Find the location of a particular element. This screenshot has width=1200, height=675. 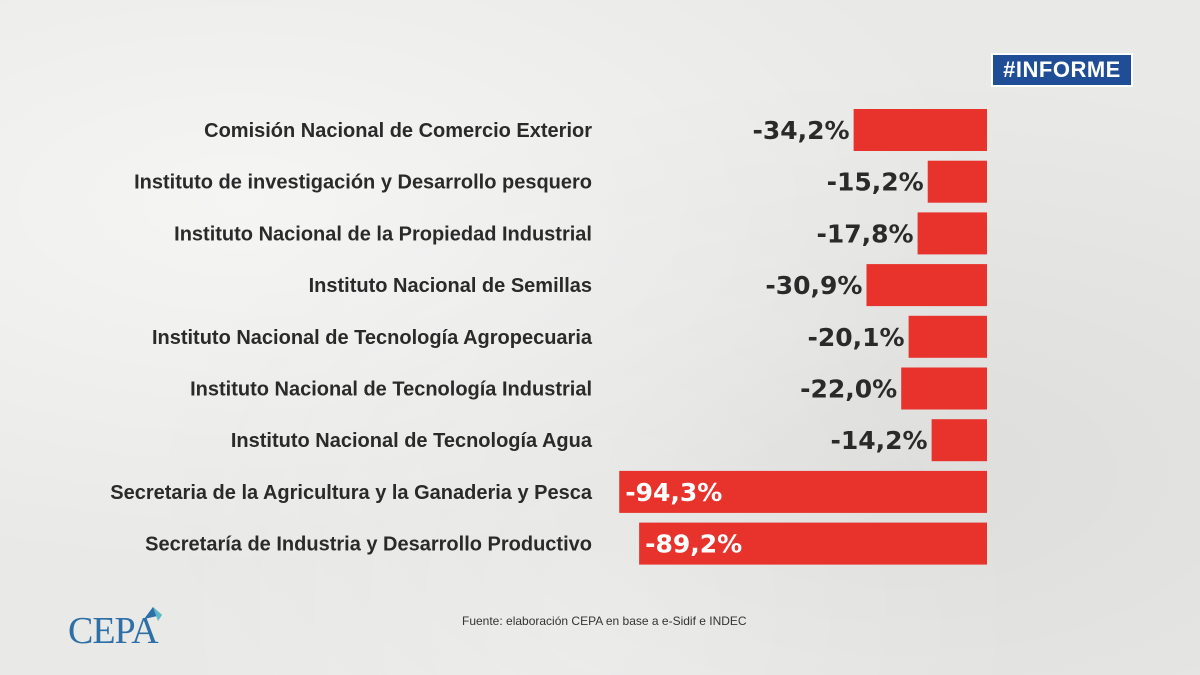

cepa-logo: CEPA is located at coordinates (123, 630).